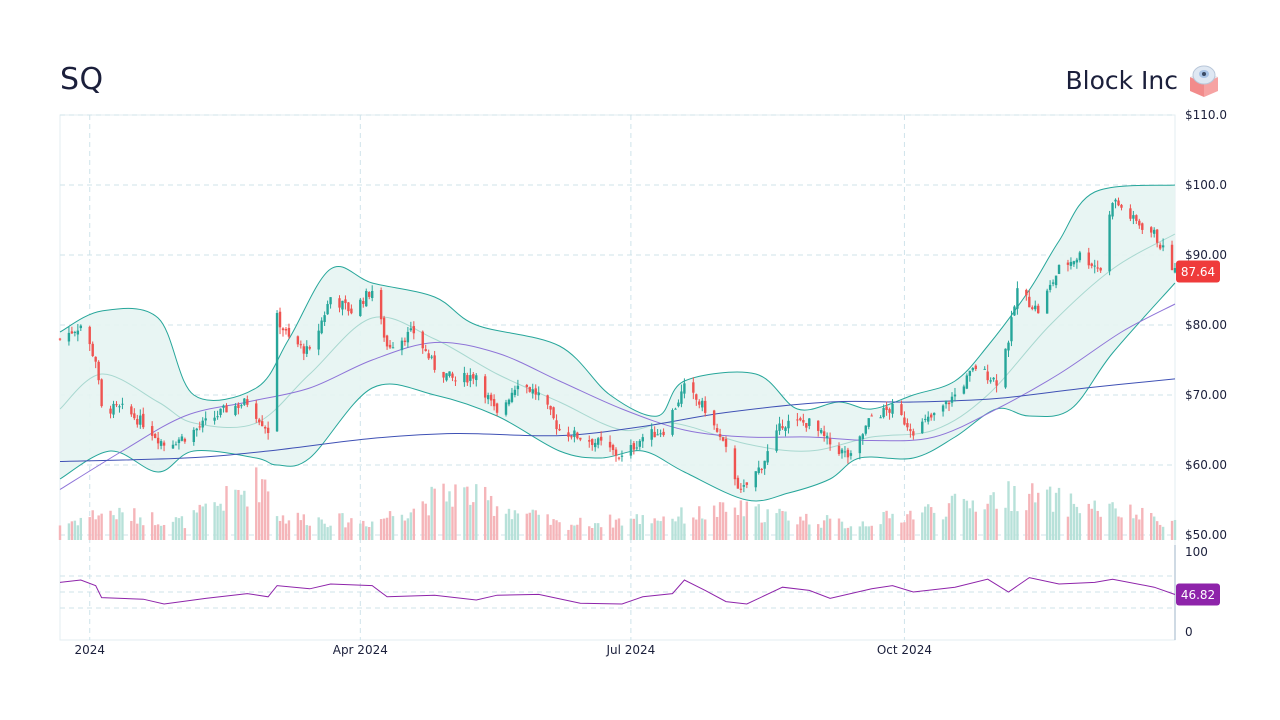  I want to click on y-tick-label: $70.00, so click(1206, 395).